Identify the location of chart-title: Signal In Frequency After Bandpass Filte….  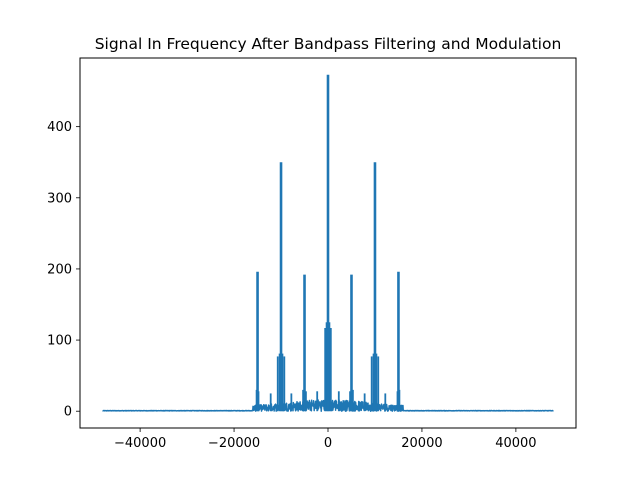
(328, 44).